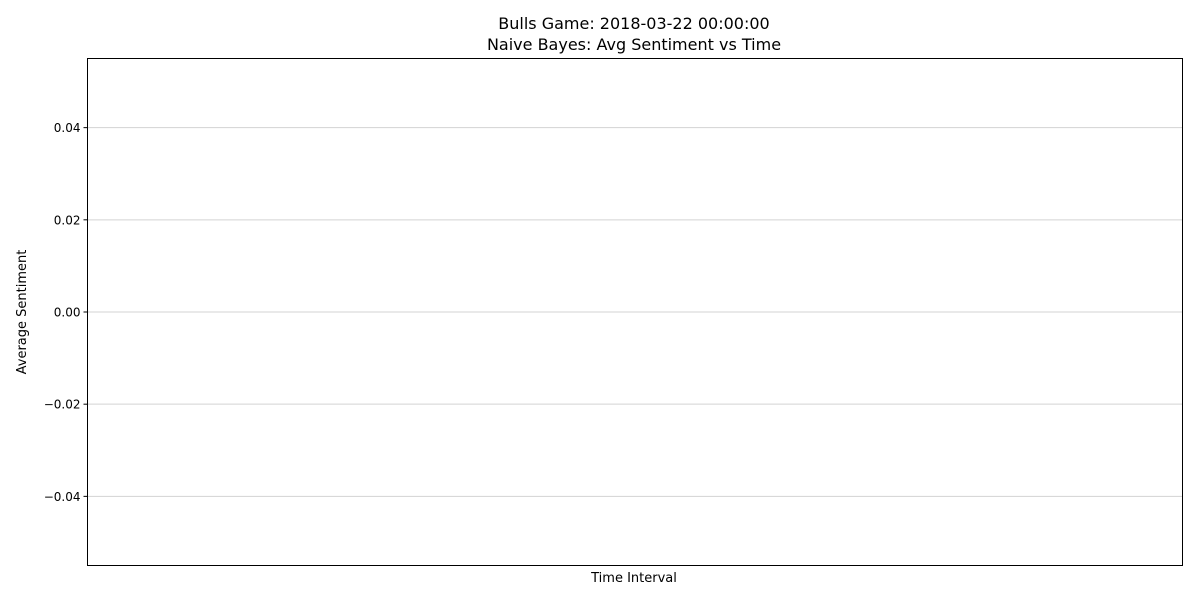 Image resolution: width=1200 pixels, height=604 pixels. What do you see at coordinates (634, 44) in the screenshot?
I see `chart-subtitle: Naive Bayes: Avg Sentiment vs Time` at bounding box center [634, 44].